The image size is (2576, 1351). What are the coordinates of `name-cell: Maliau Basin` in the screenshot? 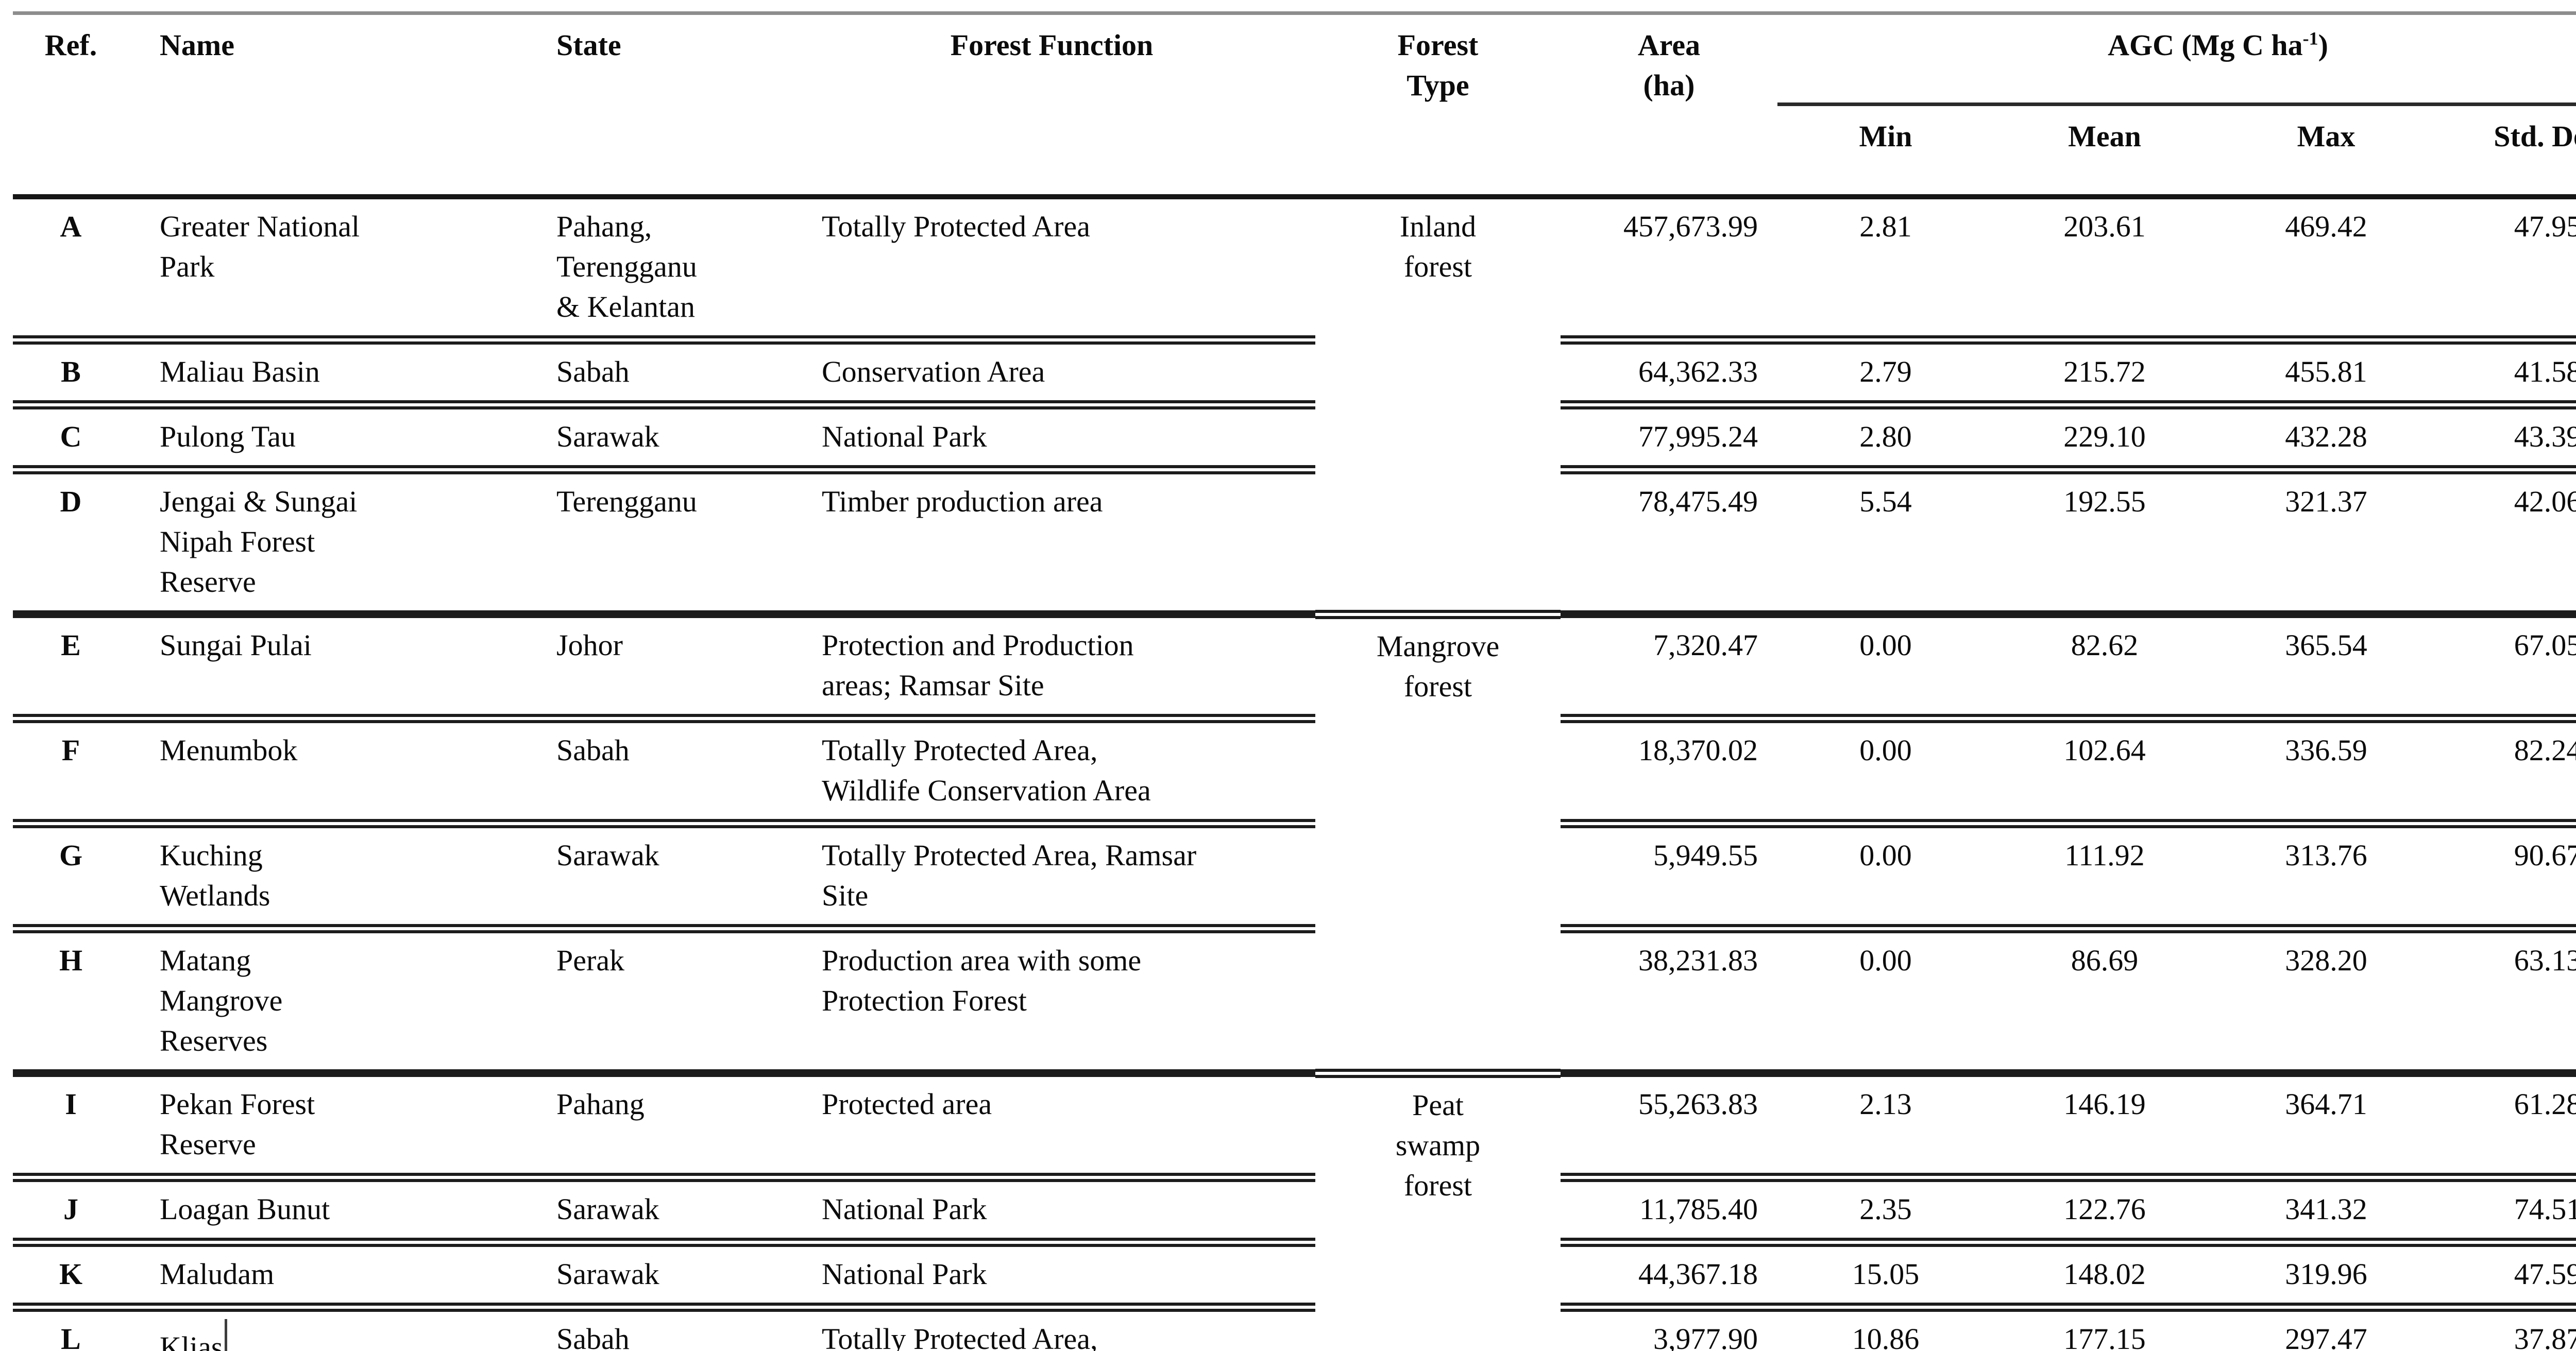 It's located at (322, 375).